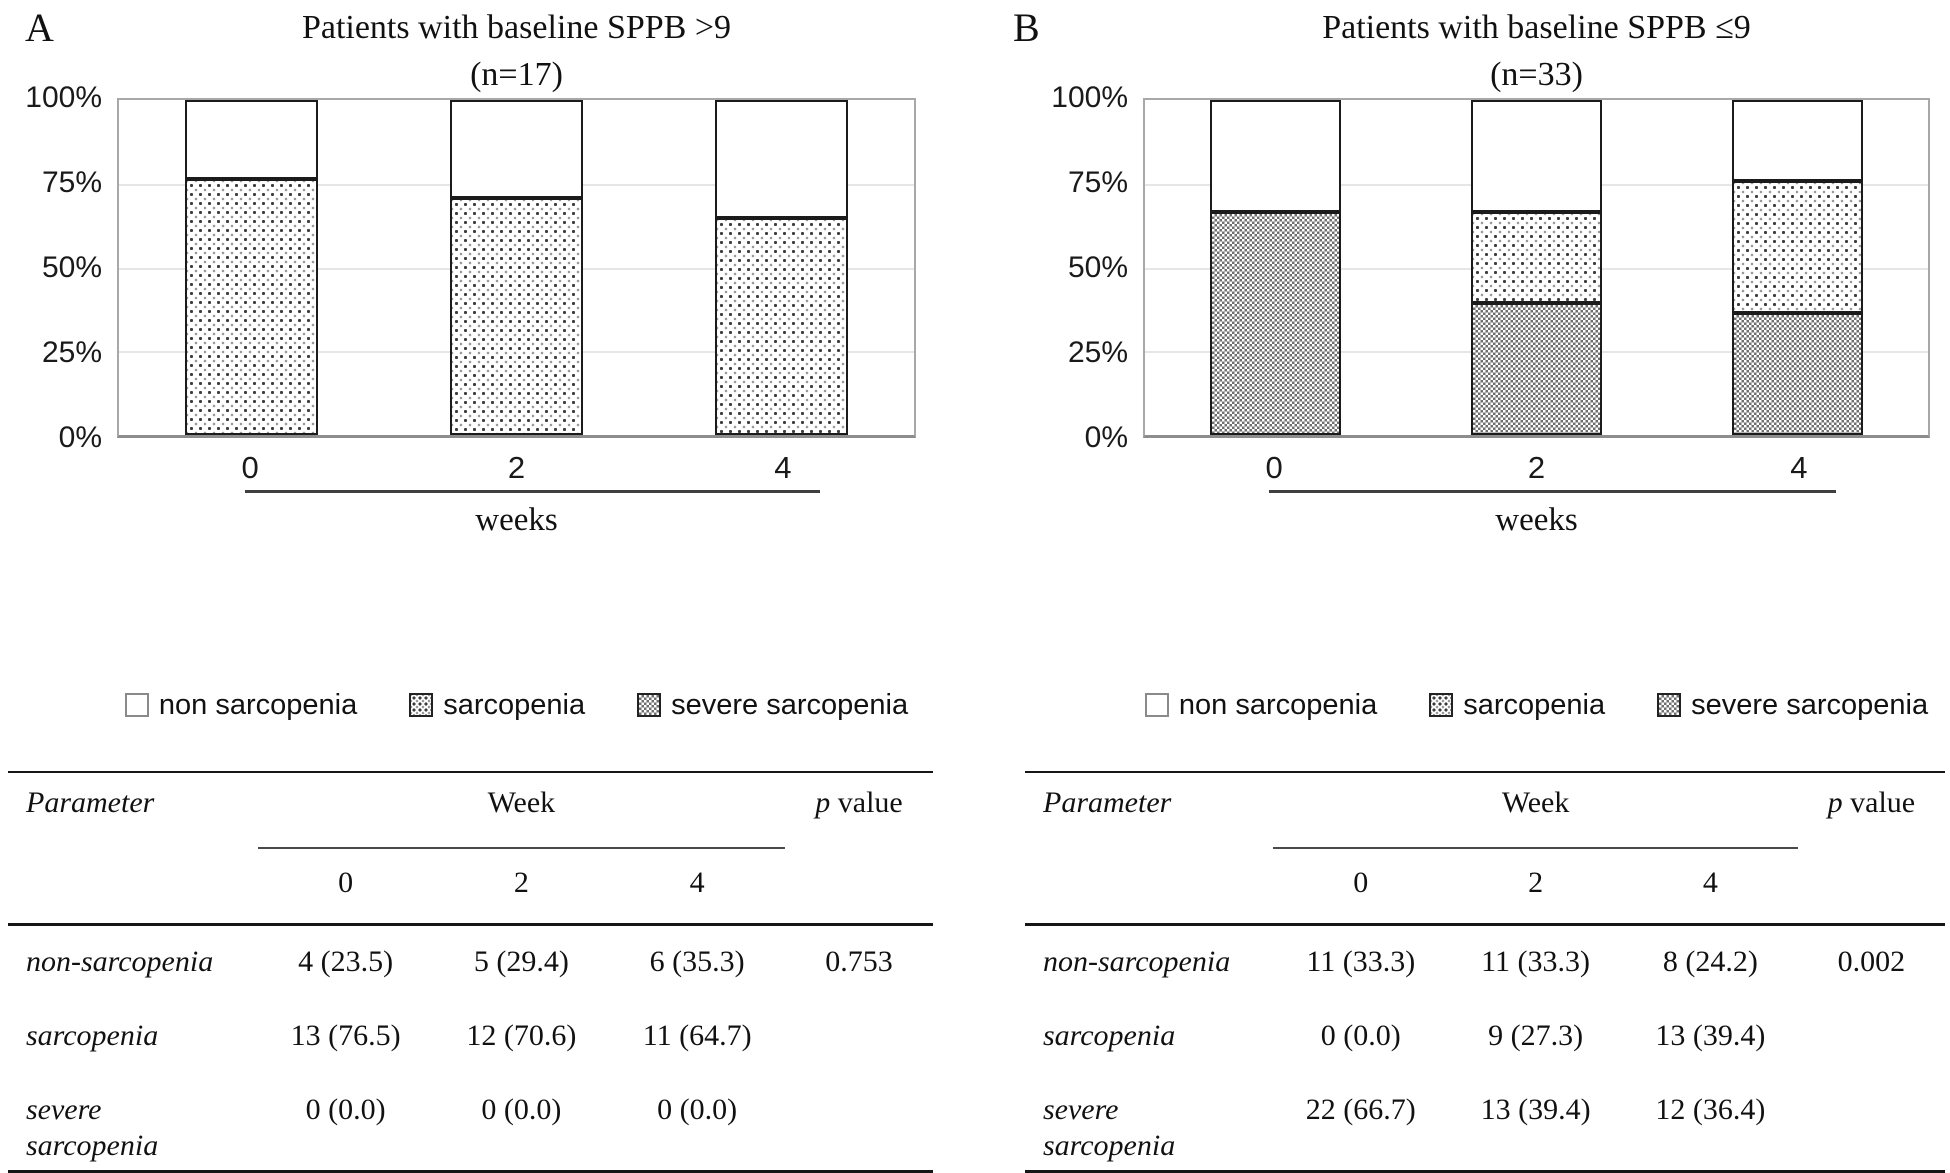 This screenshot has width=1950, height=1173. I want to click on chart-a-x-axis-title: weeks, so click(516, 520).